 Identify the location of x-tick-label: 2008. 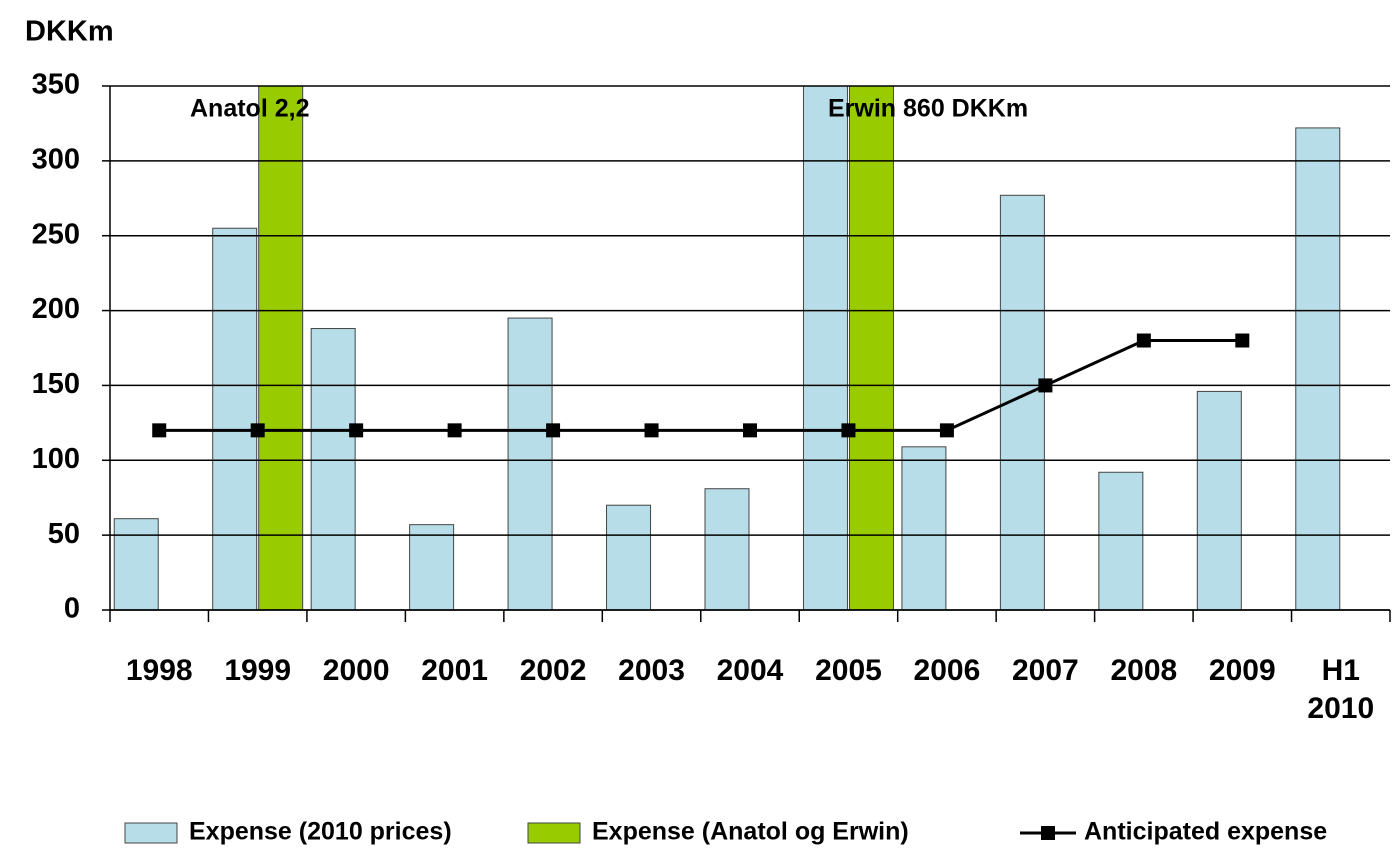
(1144, 670).